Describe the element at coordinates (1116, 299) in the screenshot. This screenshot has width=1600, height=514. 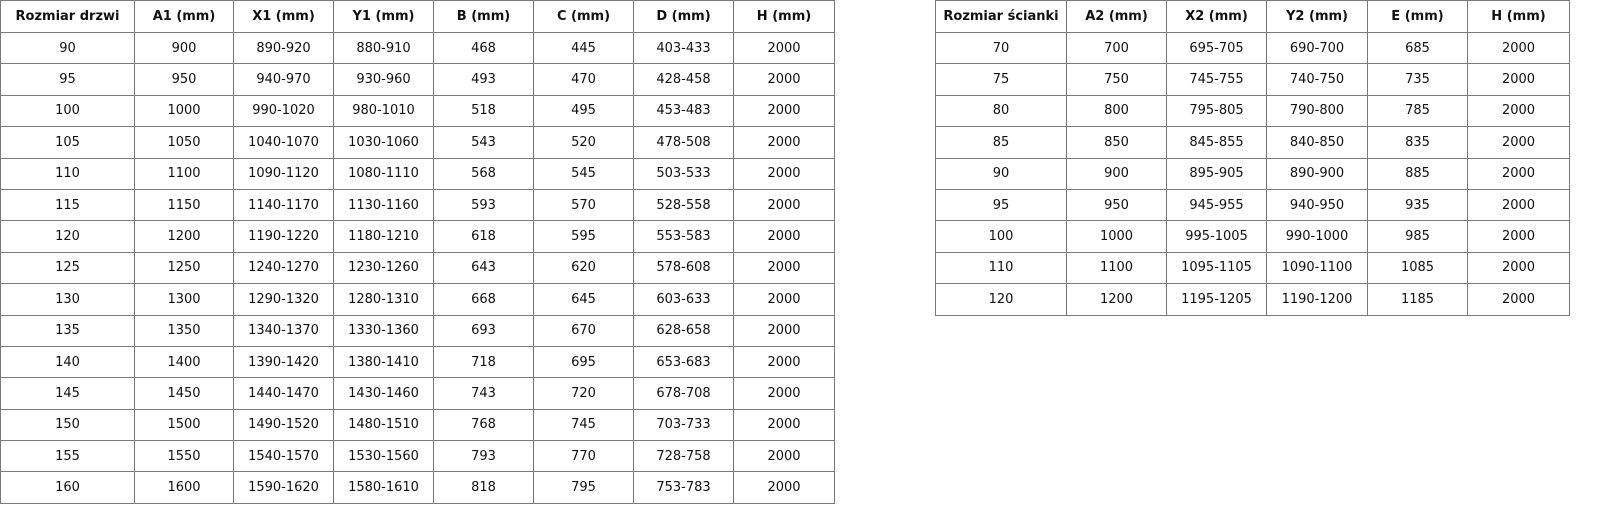
I see `table-cell: 1200` at that location.